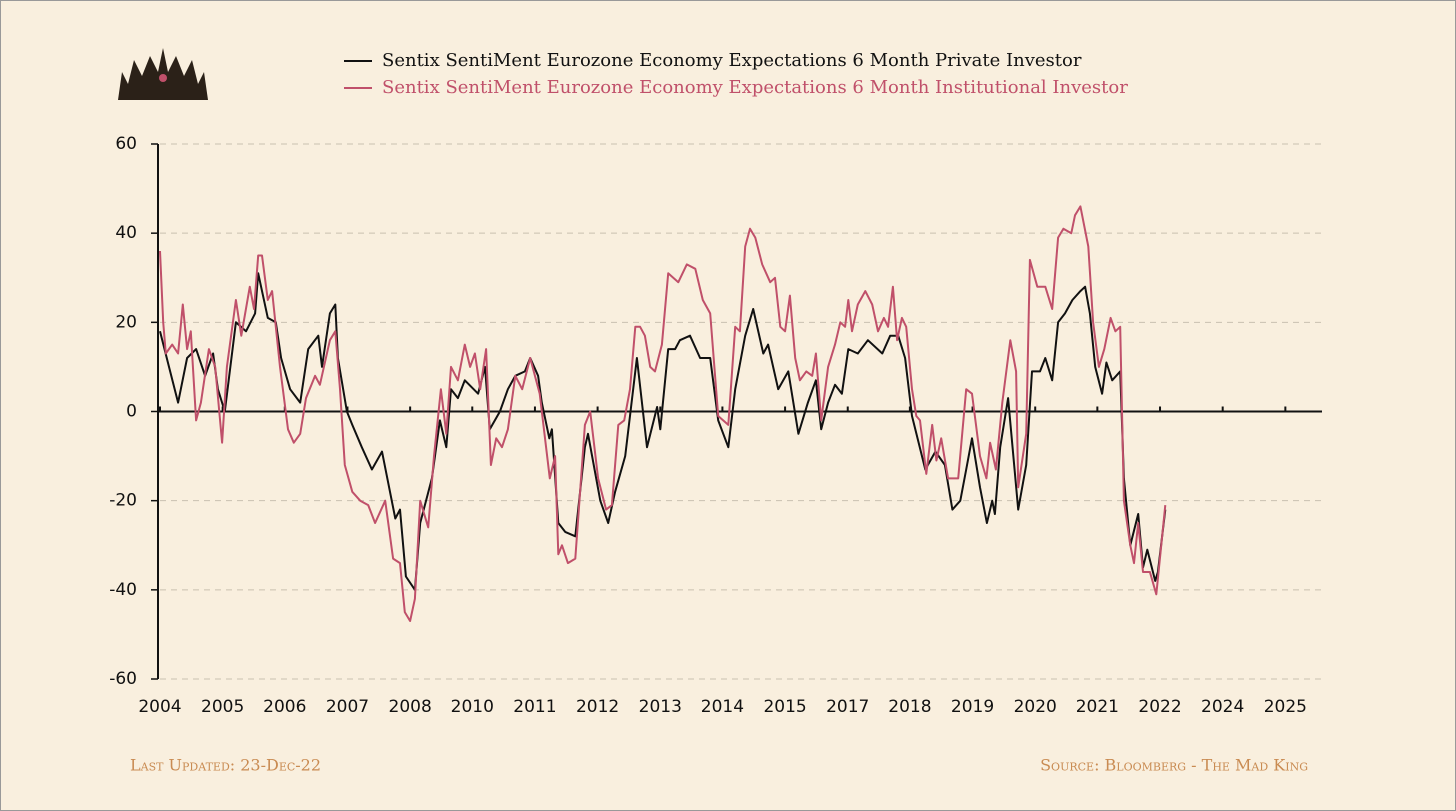 The width and height of the screenshot is (1456, 811). Describe the element at coordinates (123, 679) in the screenshot. I see `y-tick-label: -60` at that location.